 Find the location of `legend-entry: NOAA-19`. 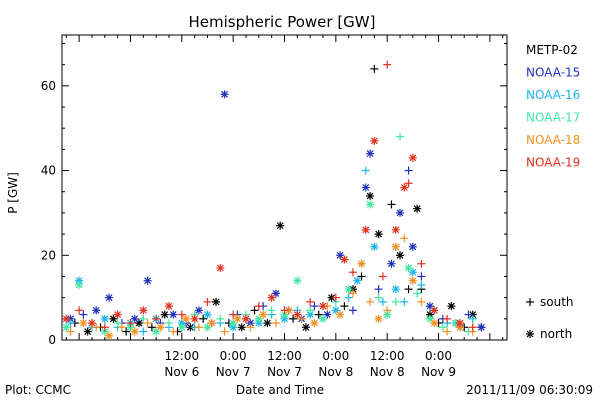

legend-entry: NOAA-19 is located at coordinates (553, 163).